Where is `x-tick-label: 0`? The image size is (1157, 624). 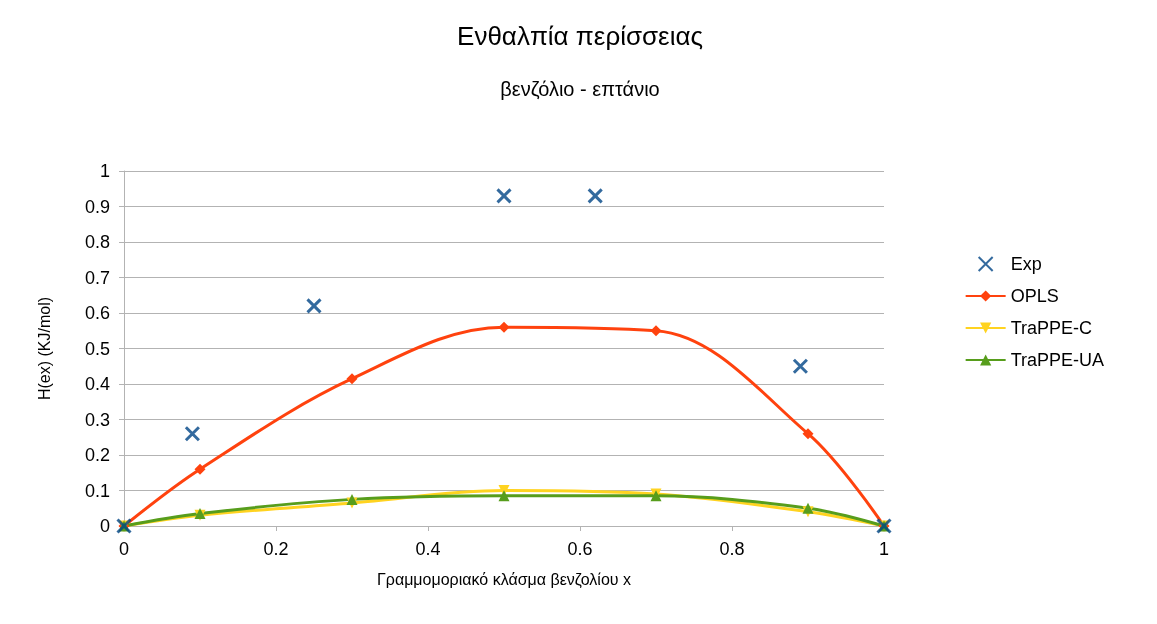
x-tick-label: 0 is located at coordinates (124, 549).